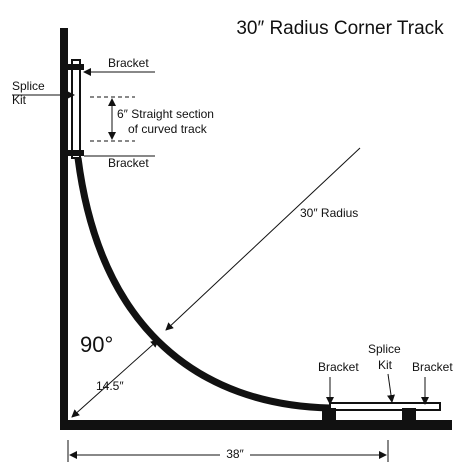 Image resolution: width=461 pixels, height=464 pixels. I want to click on label: 38″, so click(235, 454).